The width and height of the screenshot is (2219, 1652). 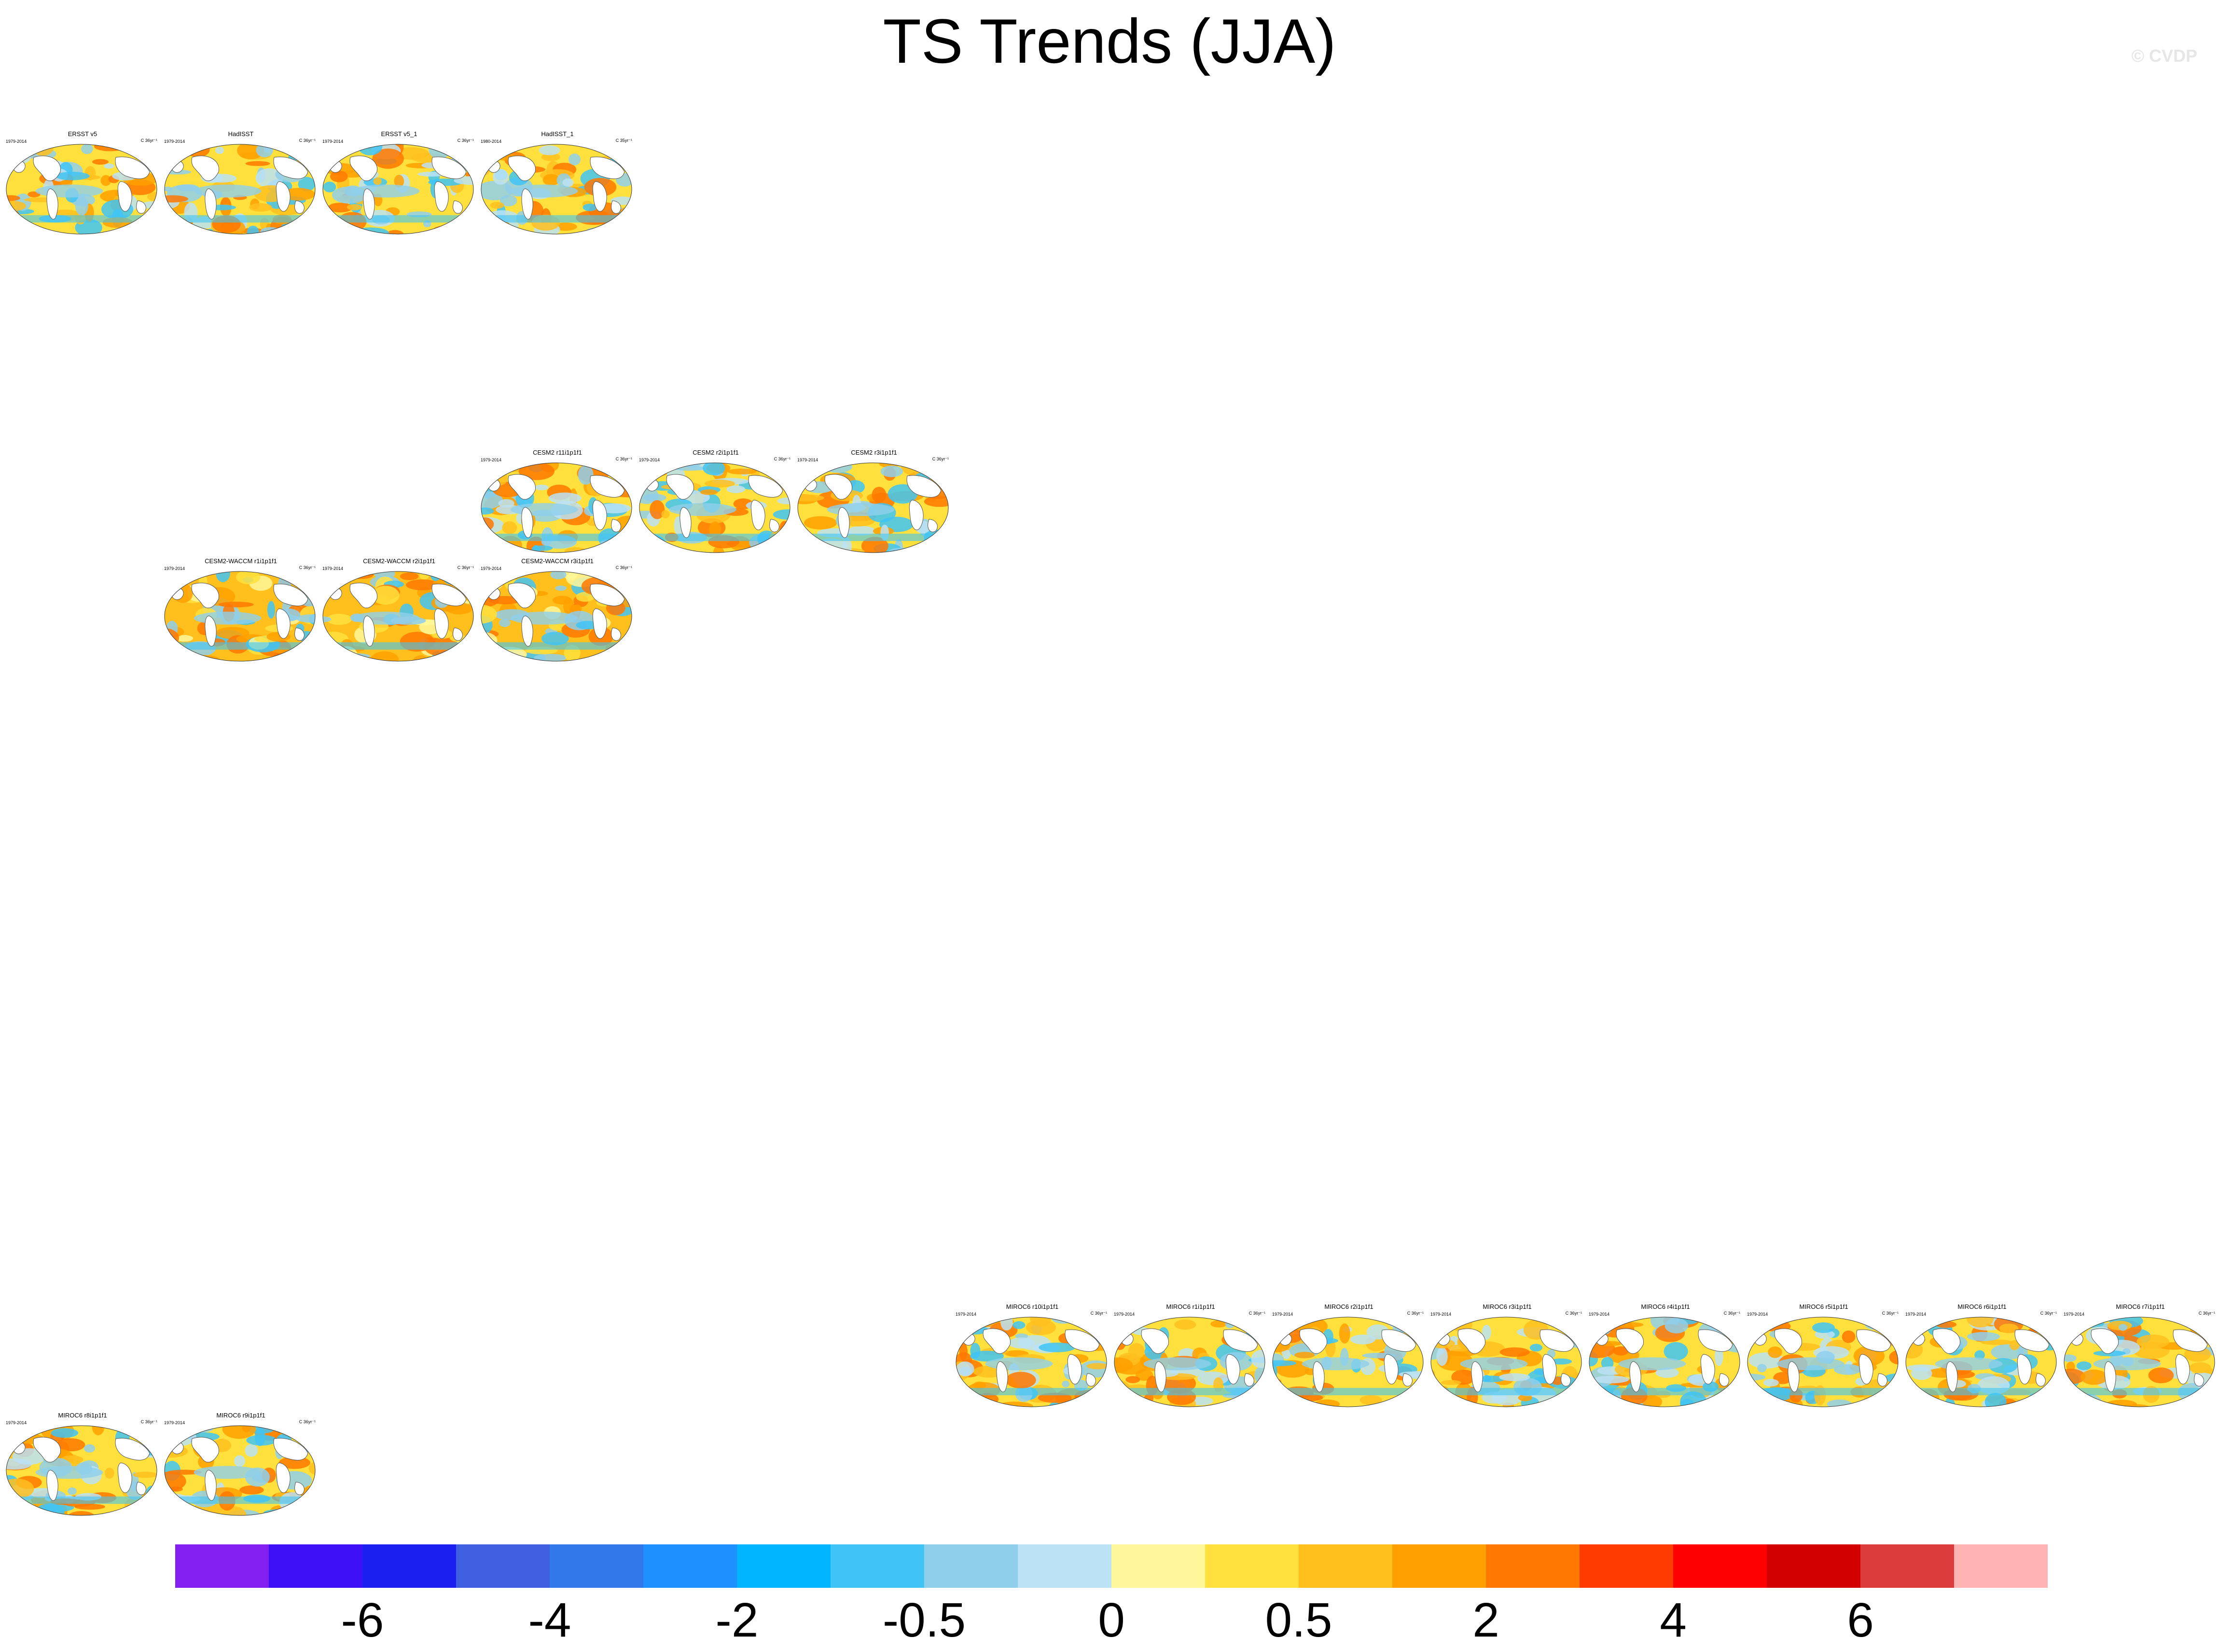 What do you see at coordinates (1507, 1306) in the screenshot?
I see `panel-title: MIROC6 r3i1p1f1` at bounding box center [1507, 1306].